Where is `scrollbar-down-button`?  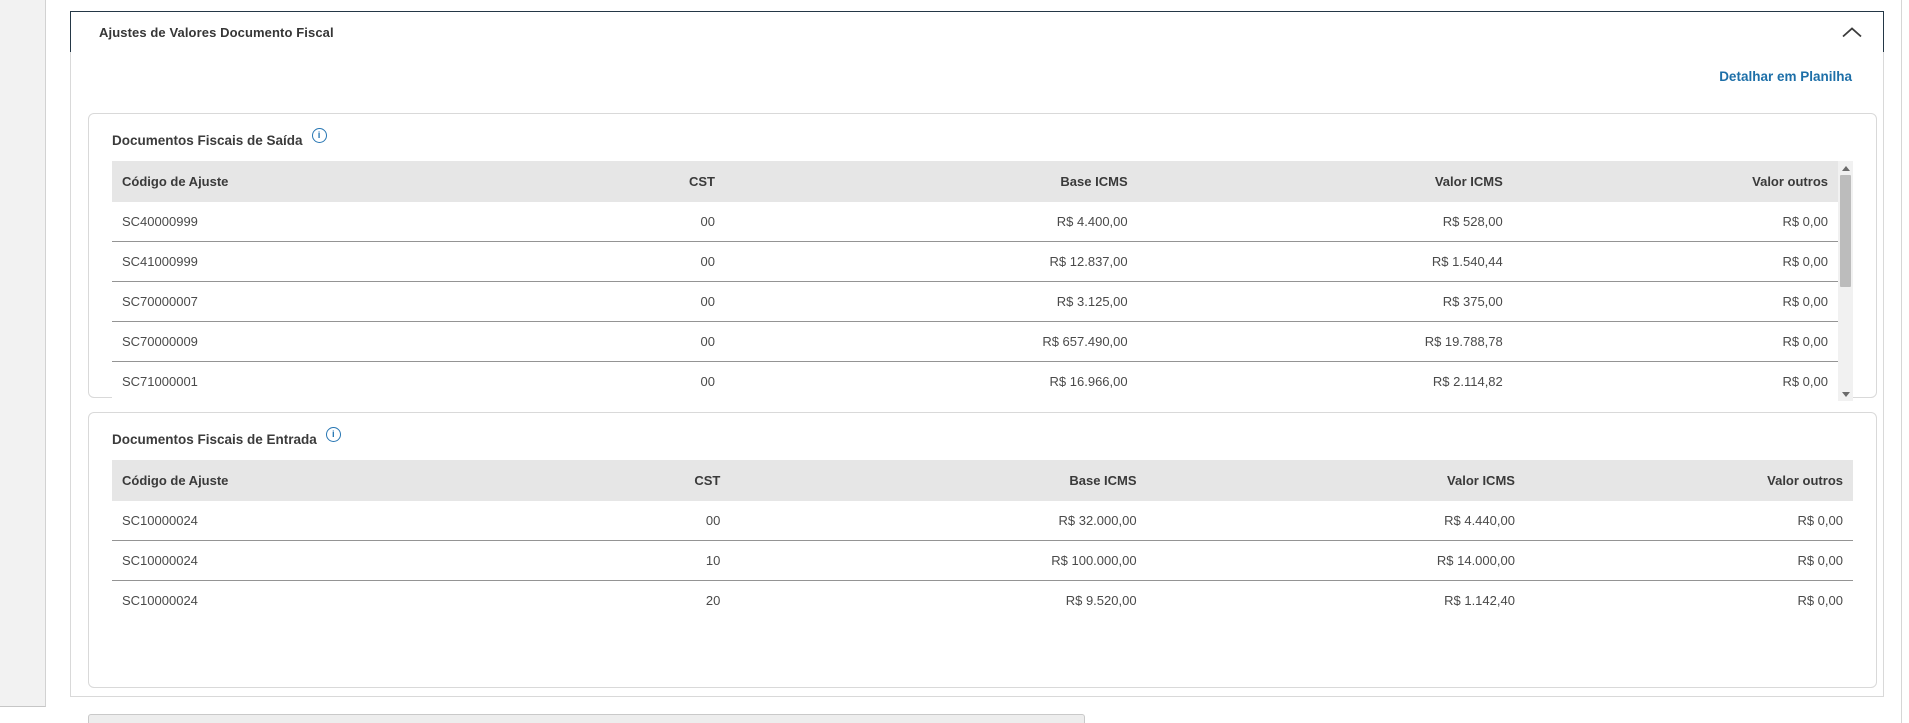
scrollbar-down-button is located at coordinates (1845, 394).